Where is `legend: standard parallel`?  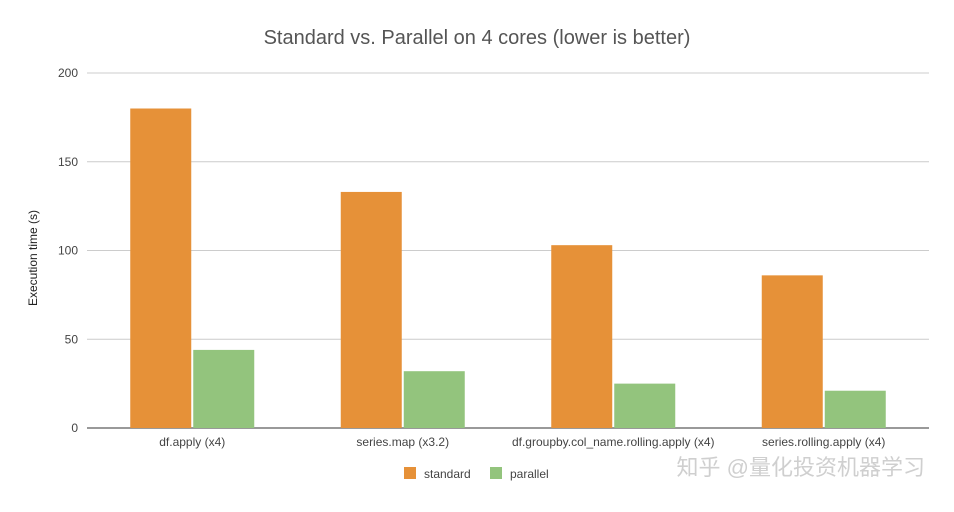 legend: standard parallel is located at coordinates (476, 474).